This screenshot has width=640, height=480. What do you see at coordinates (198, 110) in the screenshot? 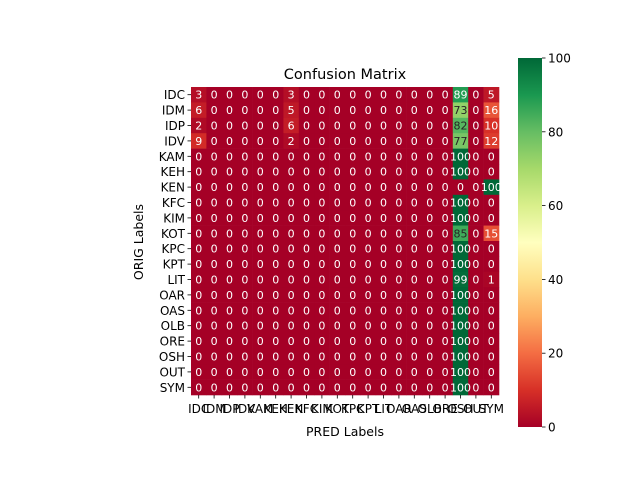
I see `cell-value-label: 6` at bounding box center [198, 110].